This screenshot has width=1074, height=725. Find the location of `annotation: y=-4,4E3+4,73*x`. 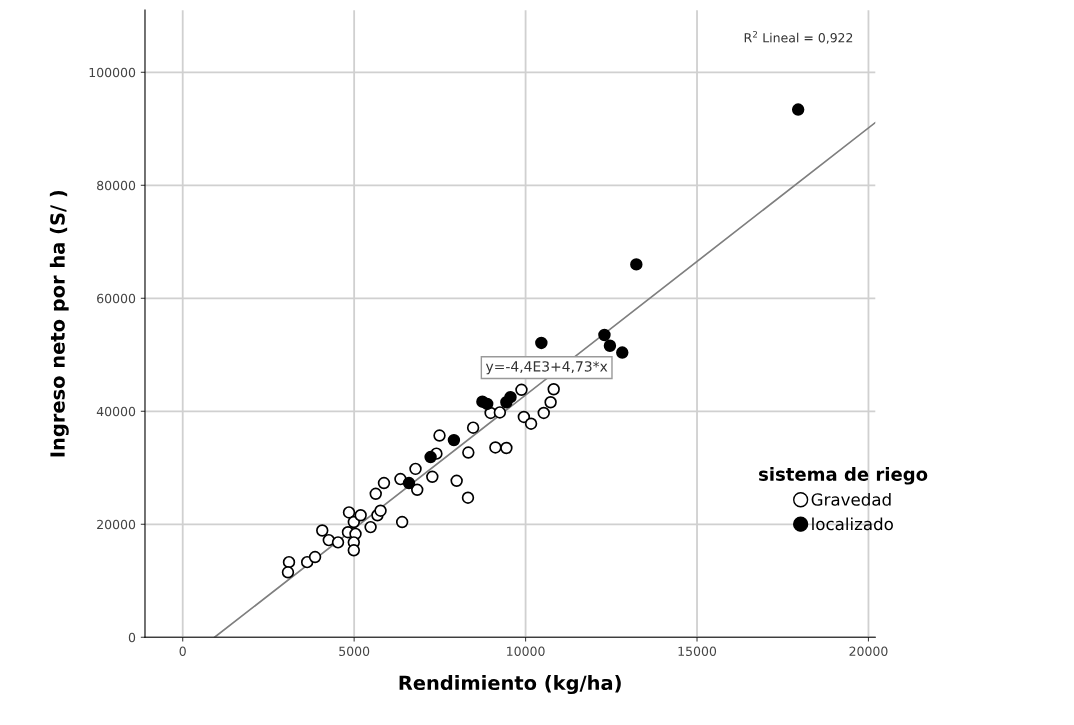

annotation: y=-4,4E3+4,73*x is located at coordinates (546, 368).